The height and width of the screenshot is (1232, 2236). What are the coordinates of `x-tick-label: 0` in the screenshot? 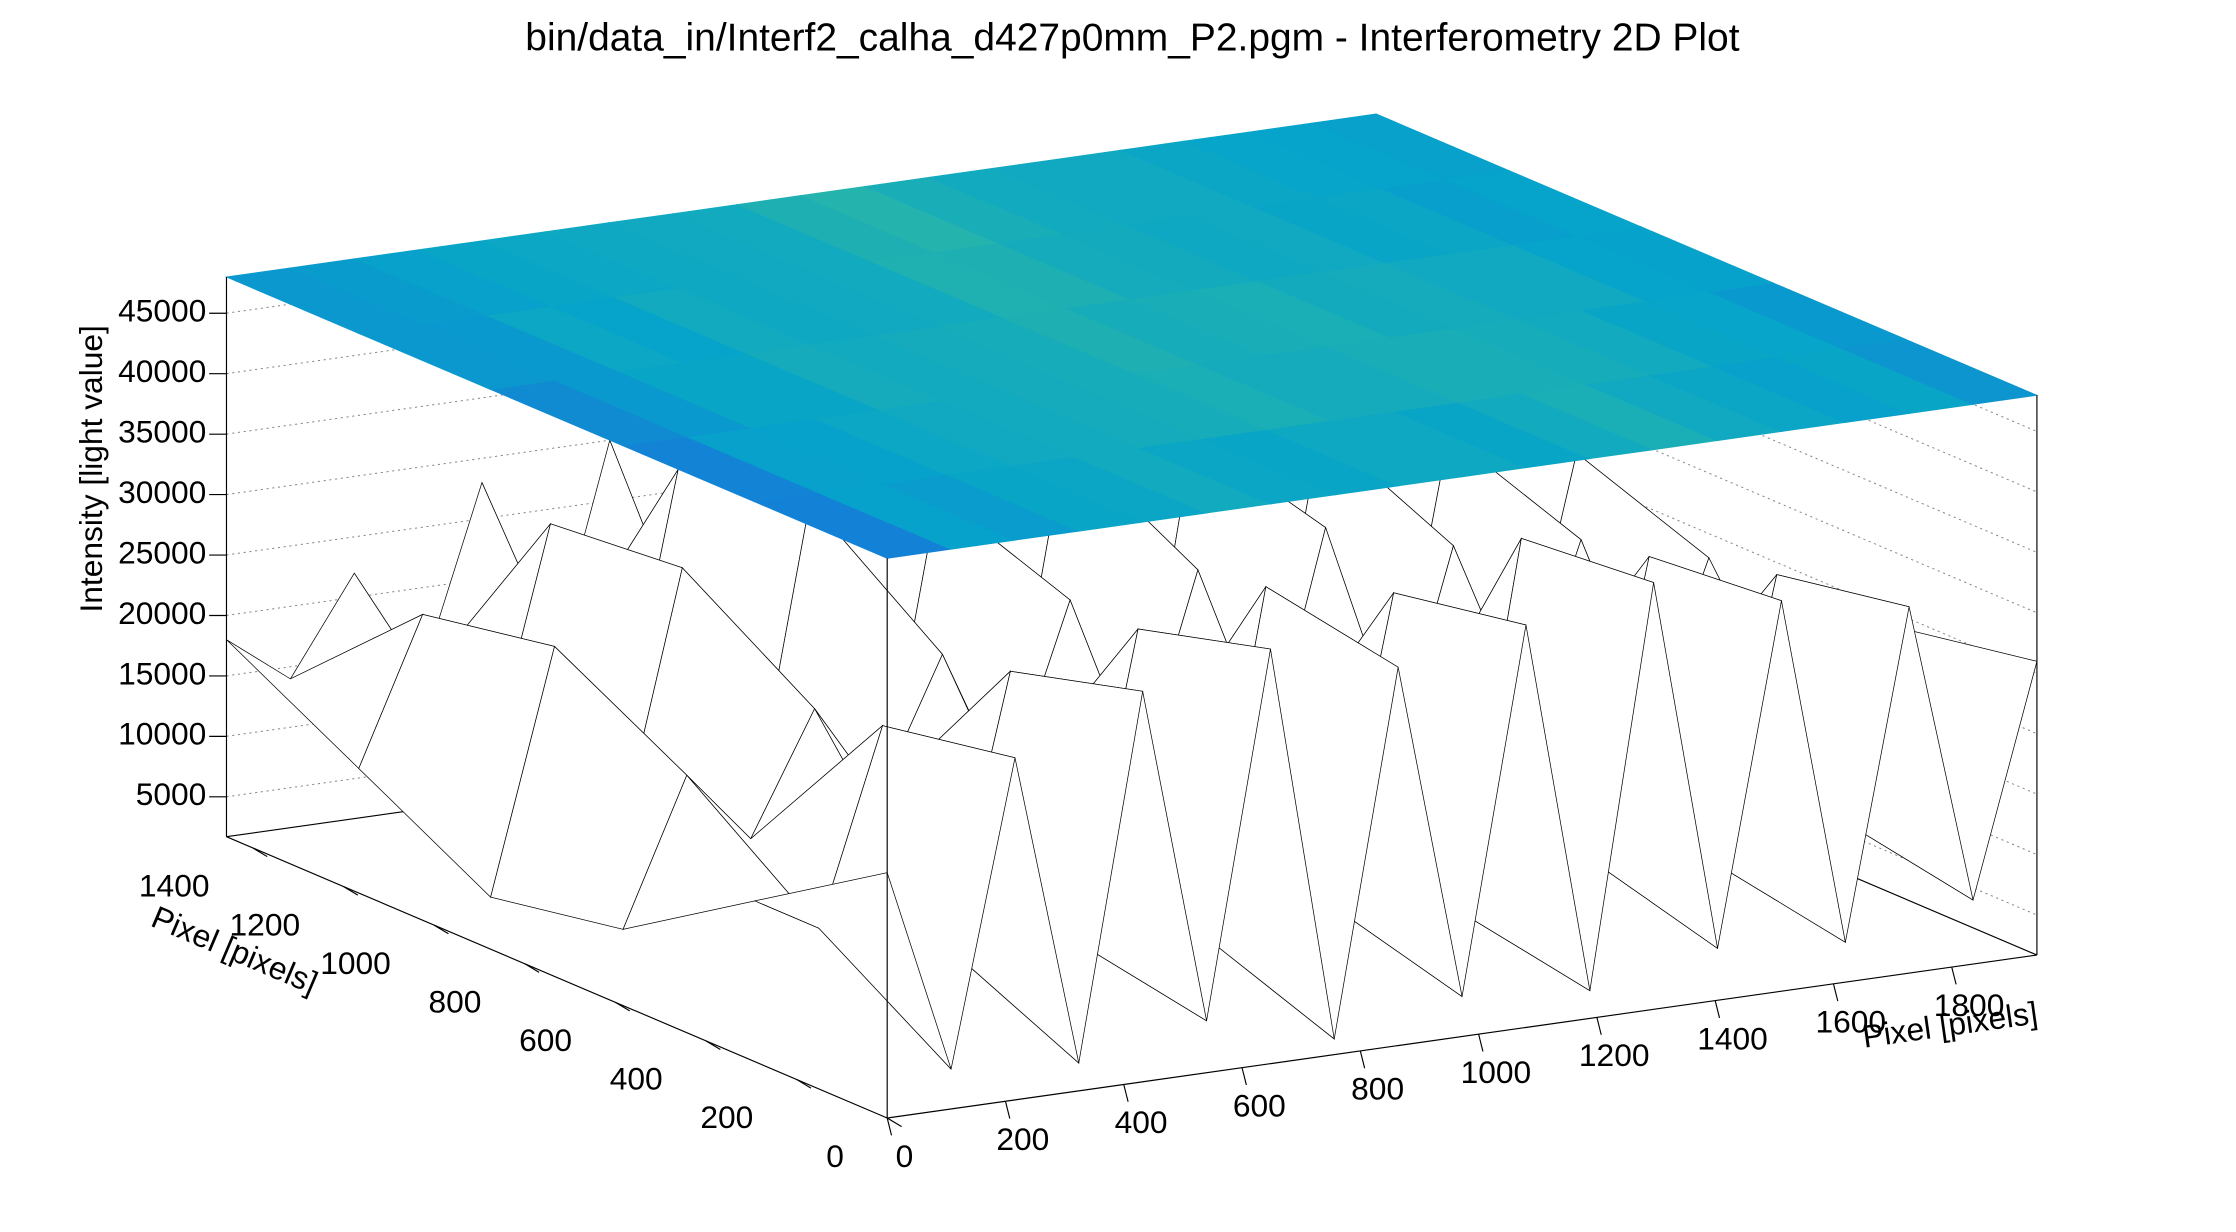 It's located at (905, 1156).